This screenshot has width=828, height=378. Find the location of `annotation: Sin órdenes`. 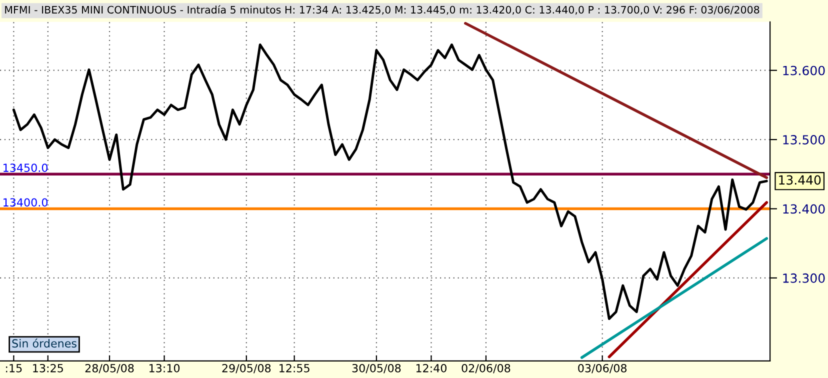

annotation: Sin órdenes is located at coordinates (44, 343).